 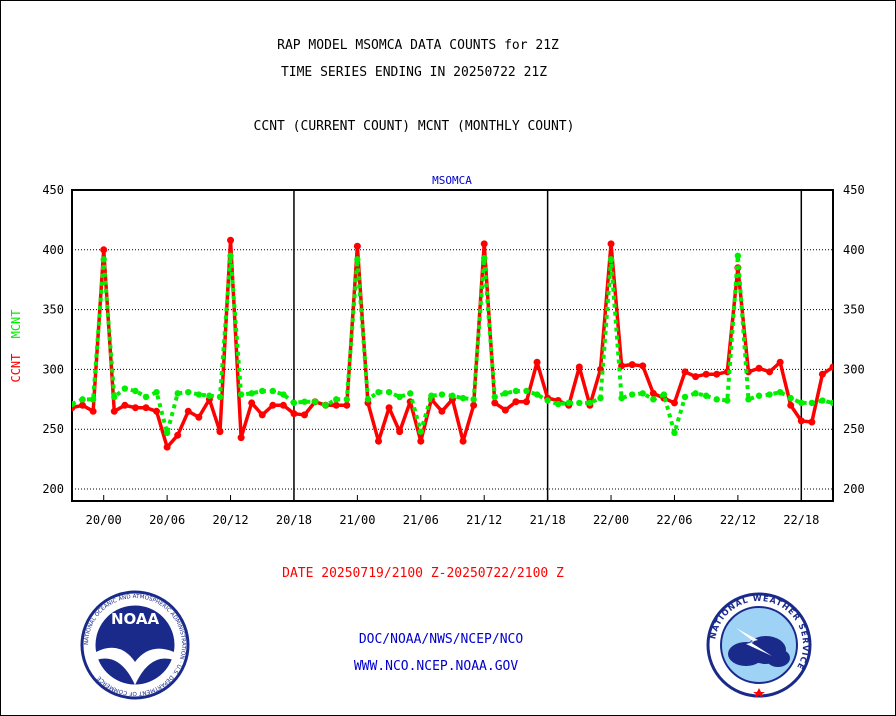 I want to click on x-tick-label-0: 20/00, so click(x=104, y=520).